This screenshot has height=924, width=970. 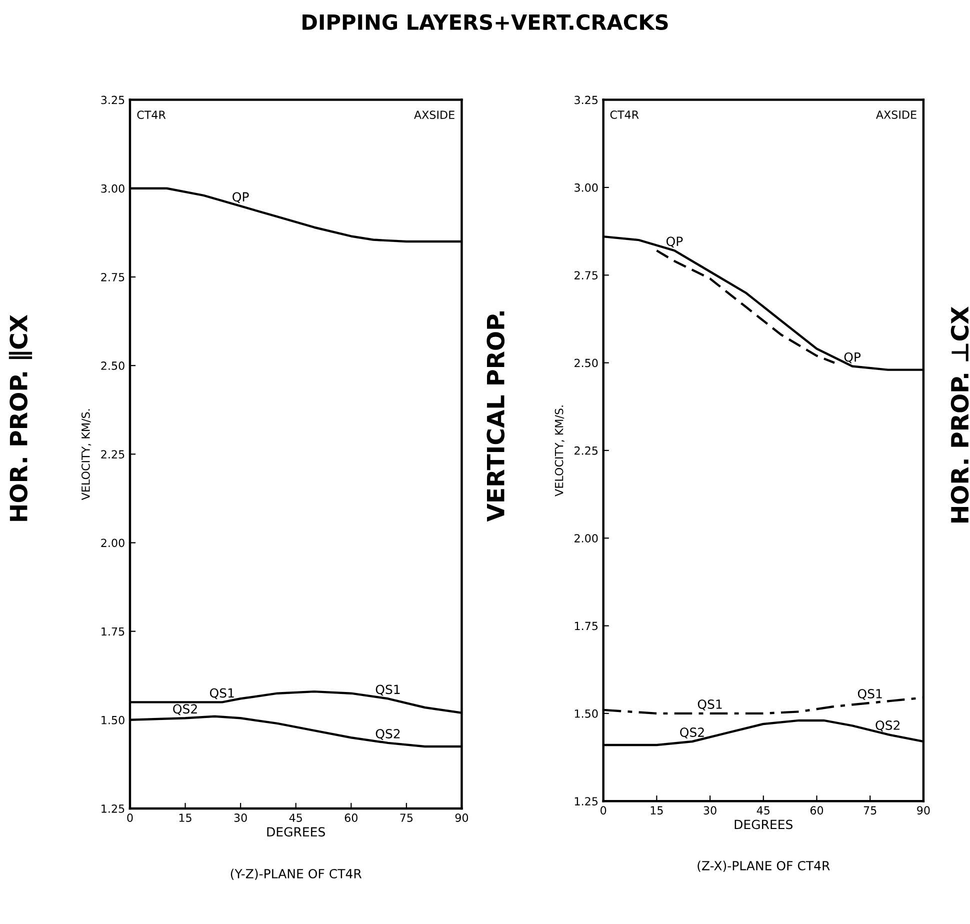 What do you see at coordinates (746, 306) in the screenshot?
I see `line-series` at bounding box center [746, 306].